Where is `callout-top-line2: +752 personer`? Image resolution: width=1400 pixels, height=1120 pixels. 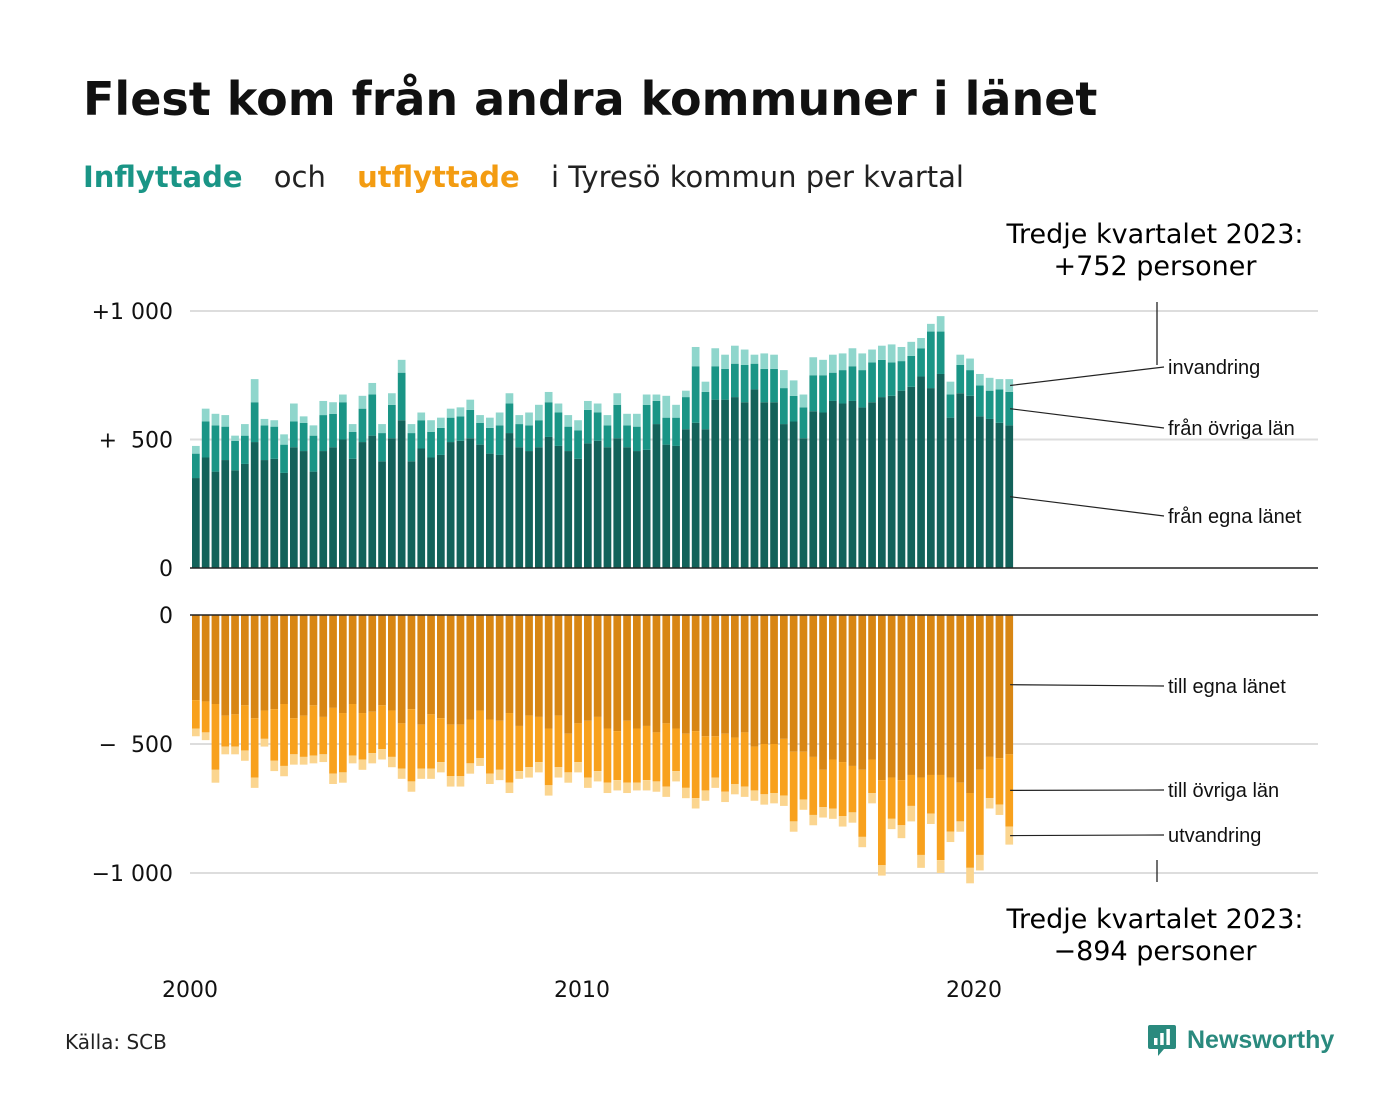 callout-top-line2: +752 personer is located at coordinates (1155, 266).